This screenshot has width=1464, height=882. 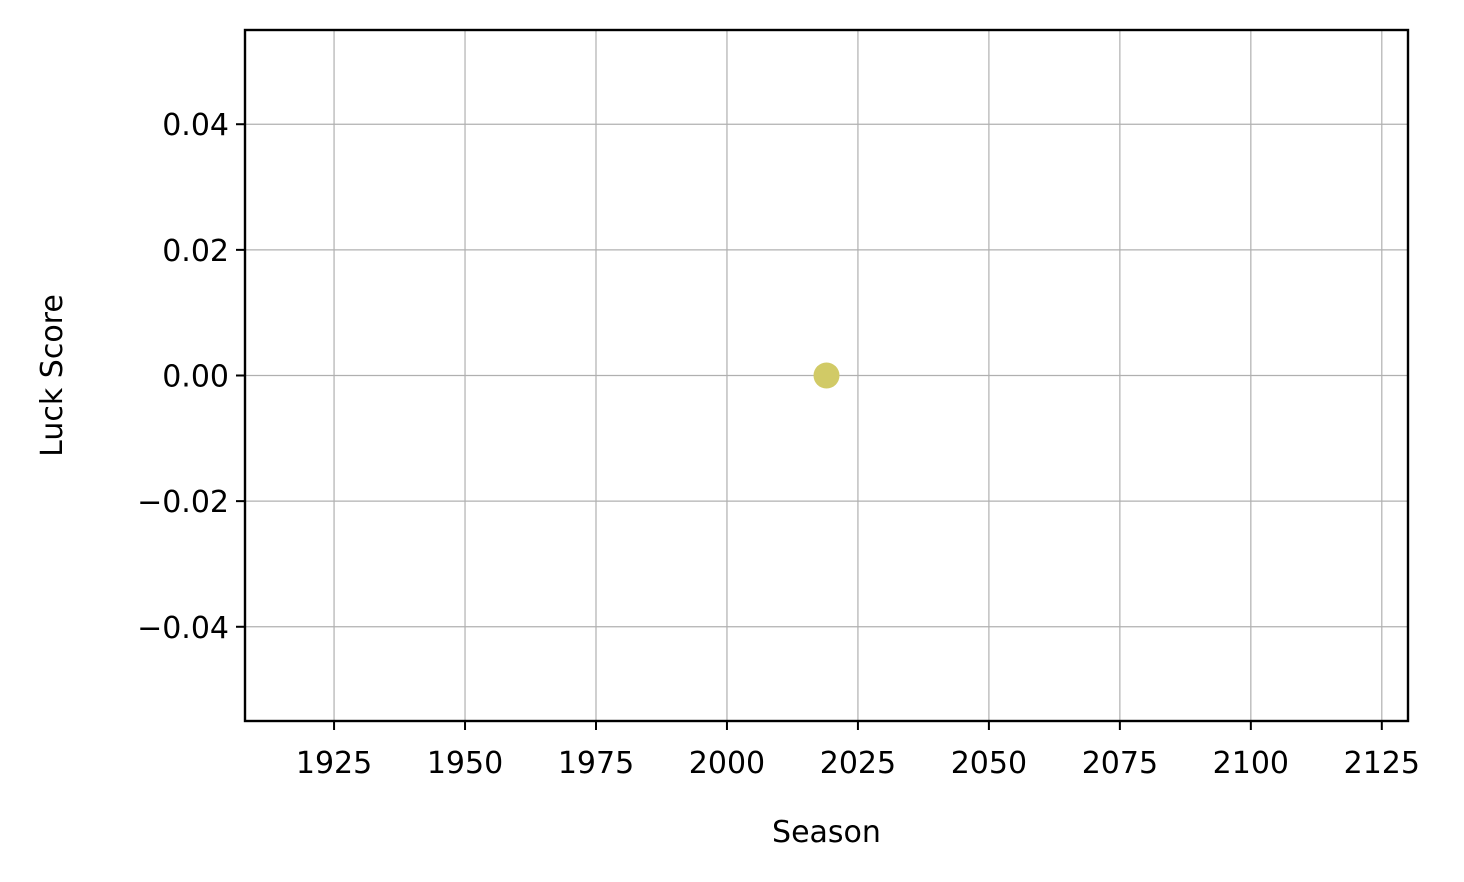 I want to click on x-axis: 1925 1950 1975 2000 2025 2050 2075 2100 2125, so click(x=858, y=751).